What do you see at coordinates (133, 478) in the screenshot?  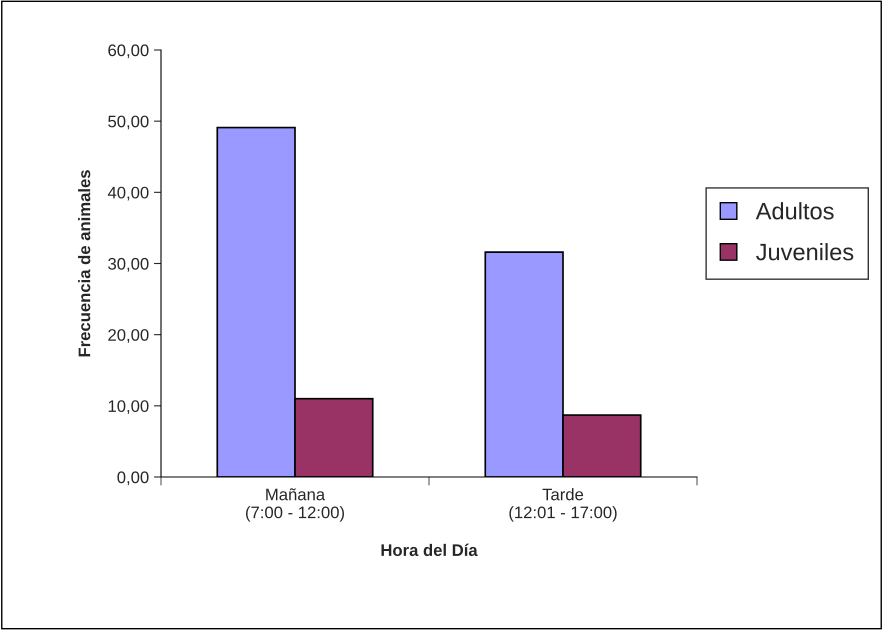 I see `y-tick-label: 0,00` at bounding box center [133, 478].